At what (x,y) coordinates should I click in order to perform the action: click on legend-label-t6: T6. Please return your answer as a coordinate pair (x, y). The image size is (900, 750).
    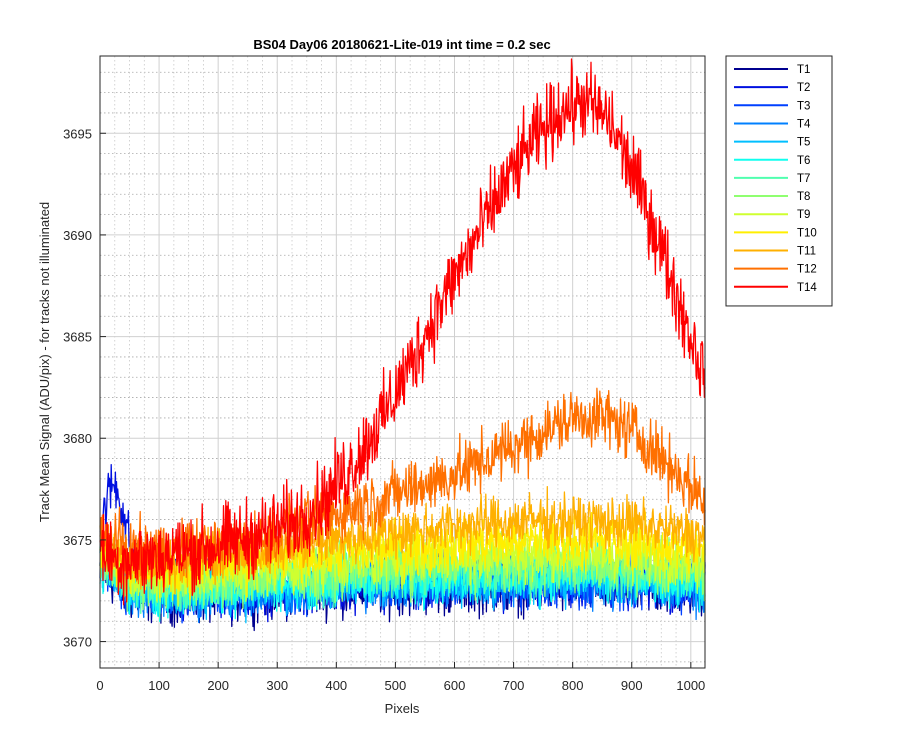
    Looking at the image, I should click on (803, 161).